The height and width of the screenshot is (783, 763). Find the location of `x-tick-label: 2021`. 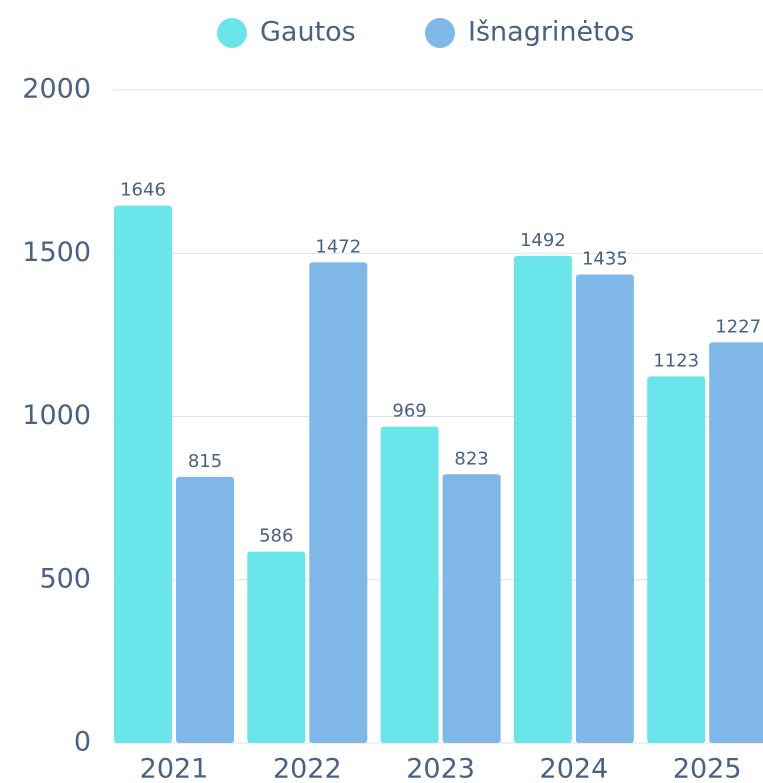

x-tick-label: 2021 is located at coordinates (174, 768).